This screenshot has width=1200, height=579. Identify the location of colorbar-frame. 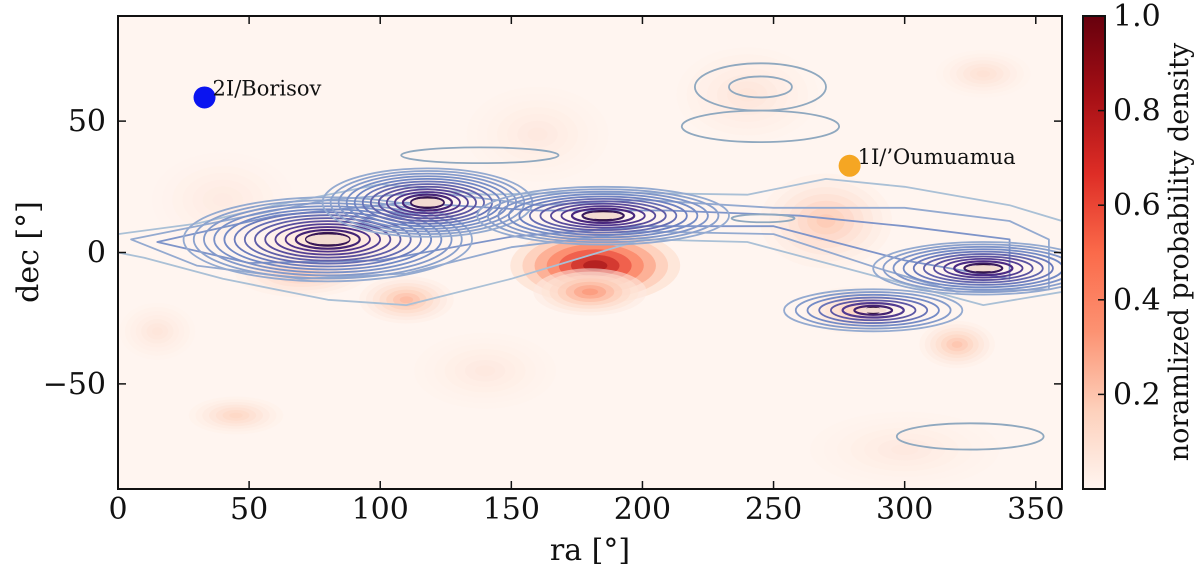
(1094, 252).